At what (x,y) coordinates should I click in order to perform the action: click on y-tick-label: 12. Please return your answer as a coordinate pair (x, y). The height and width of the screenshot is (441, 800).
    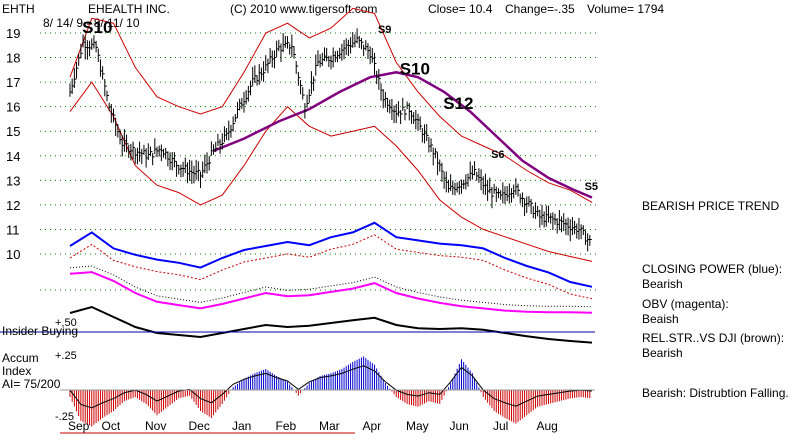
    Looking at the image, I should click on (13, 205).